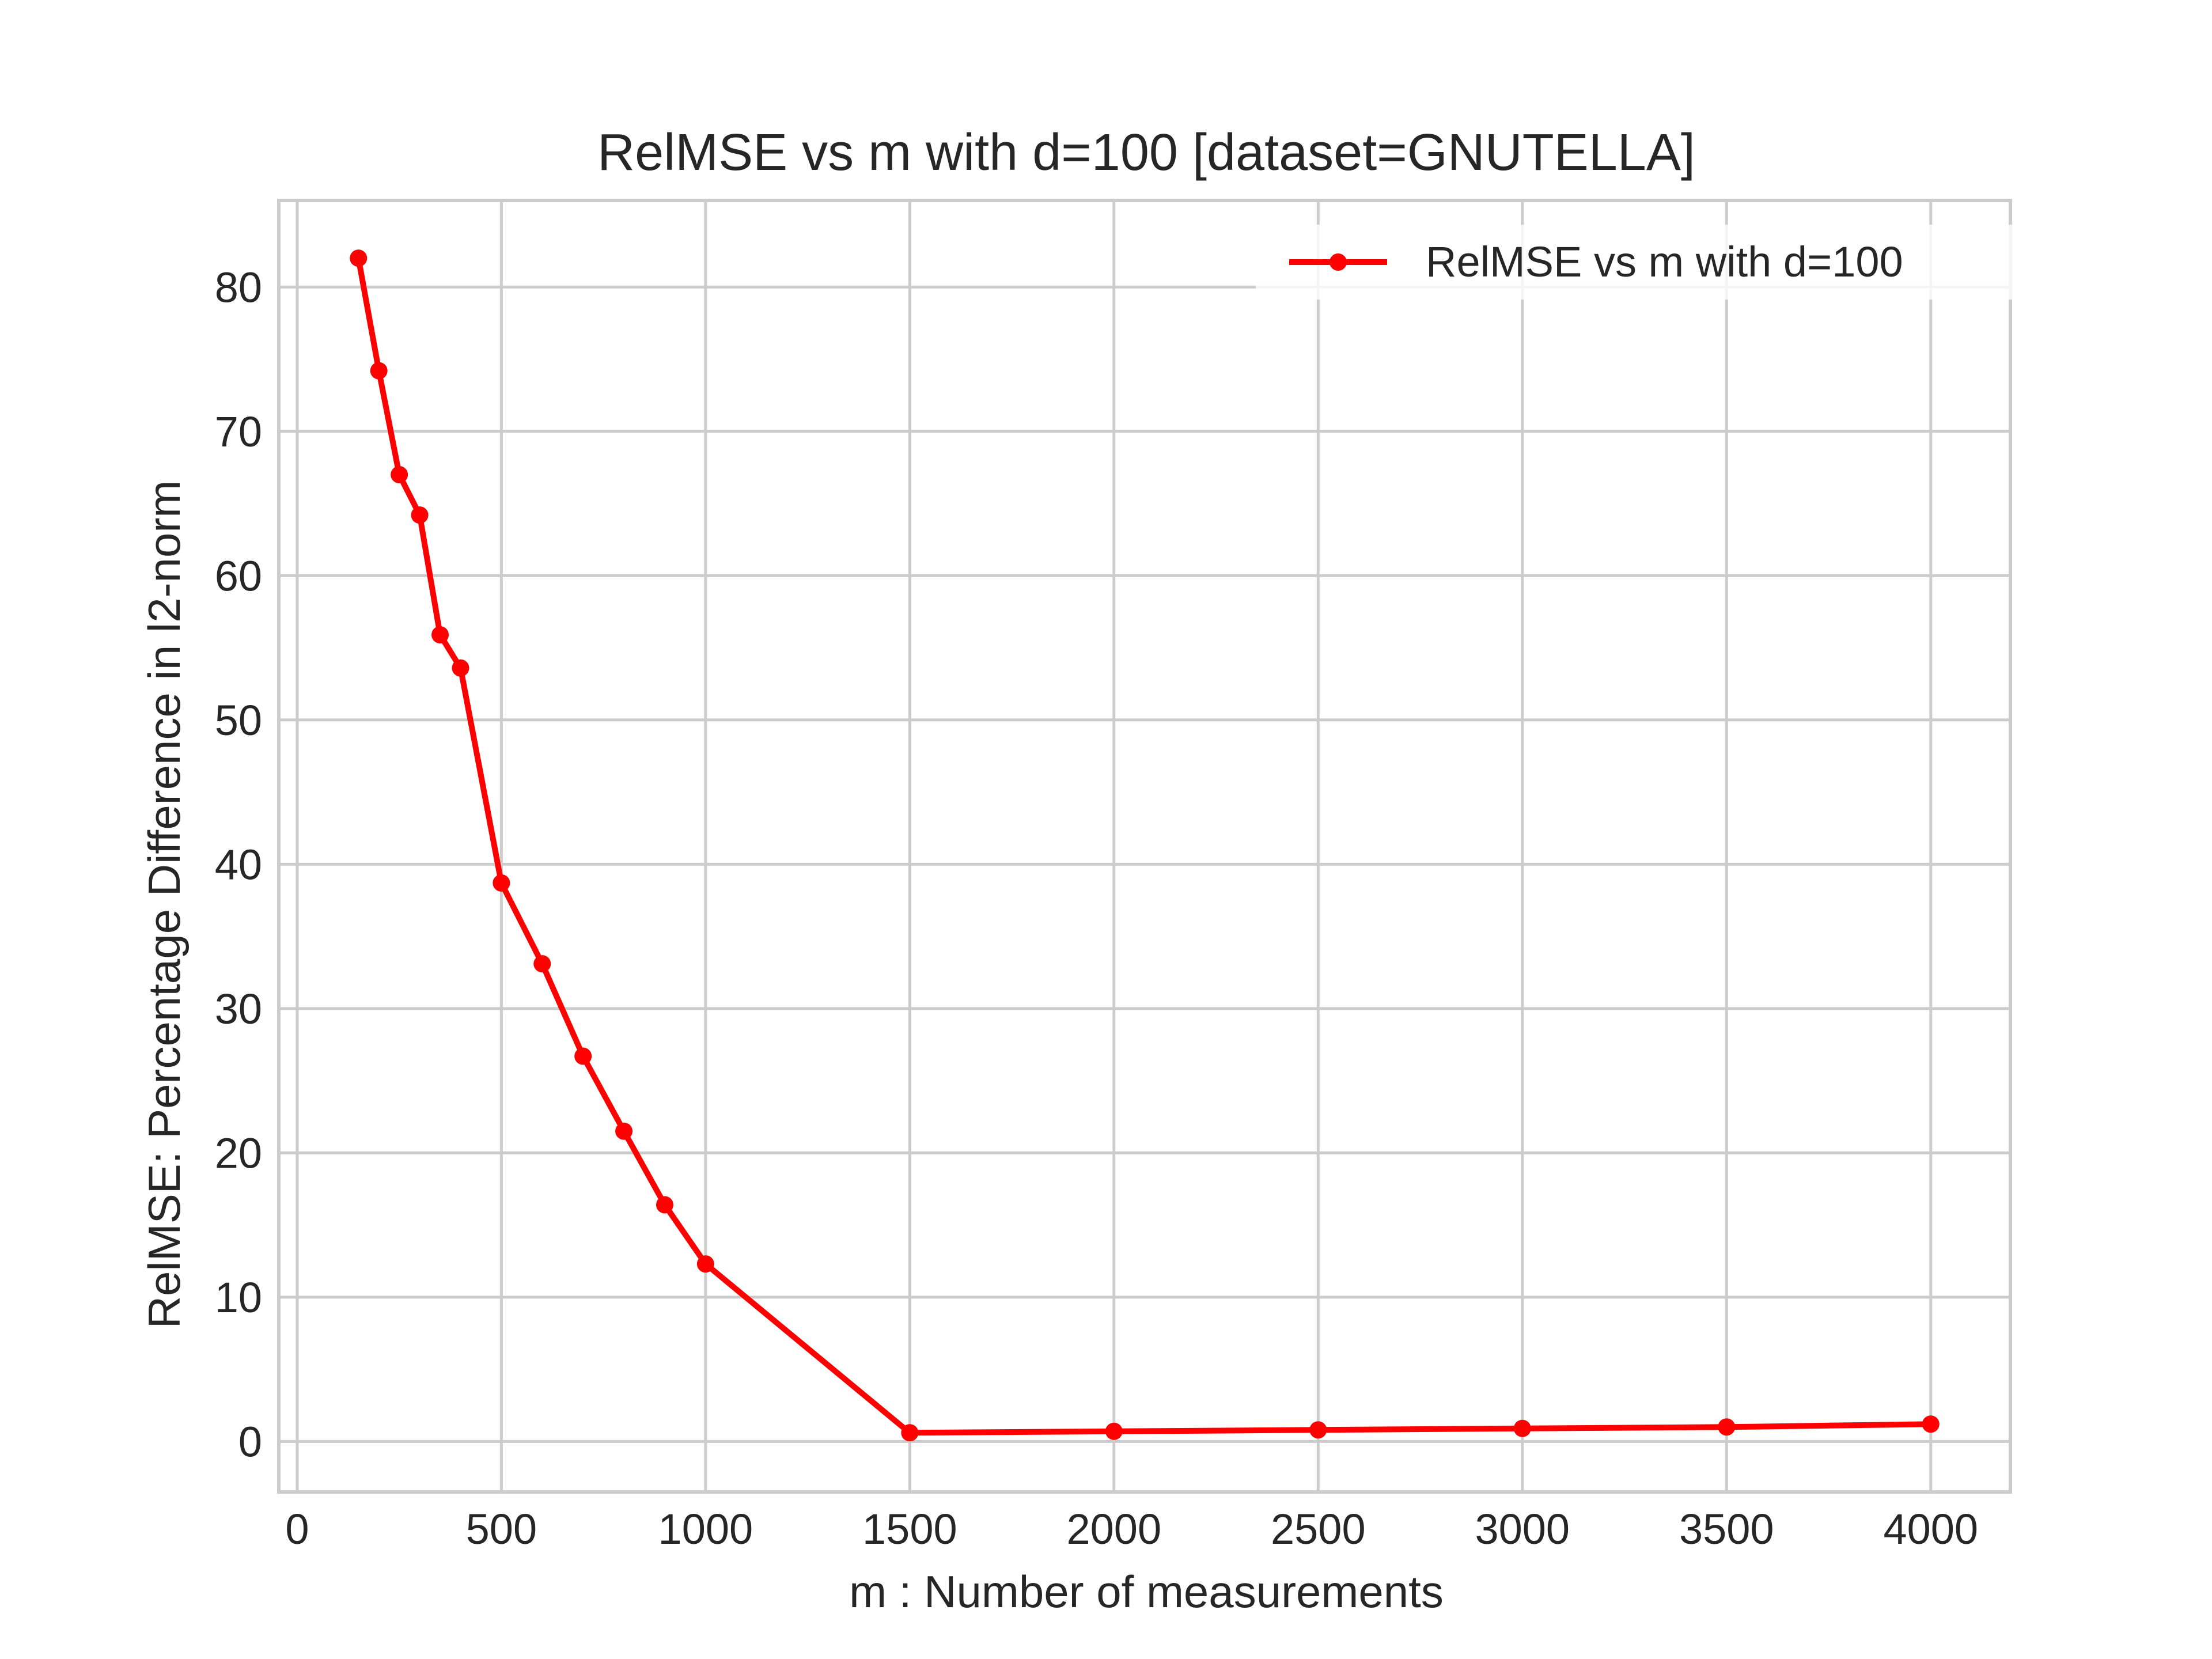 This screenshot has height=1659, width=2212. What do you see at coordinates (238, 287) in the screenshot?
I see `y-tick-label-80: 80` at bounding box center [238, 287].